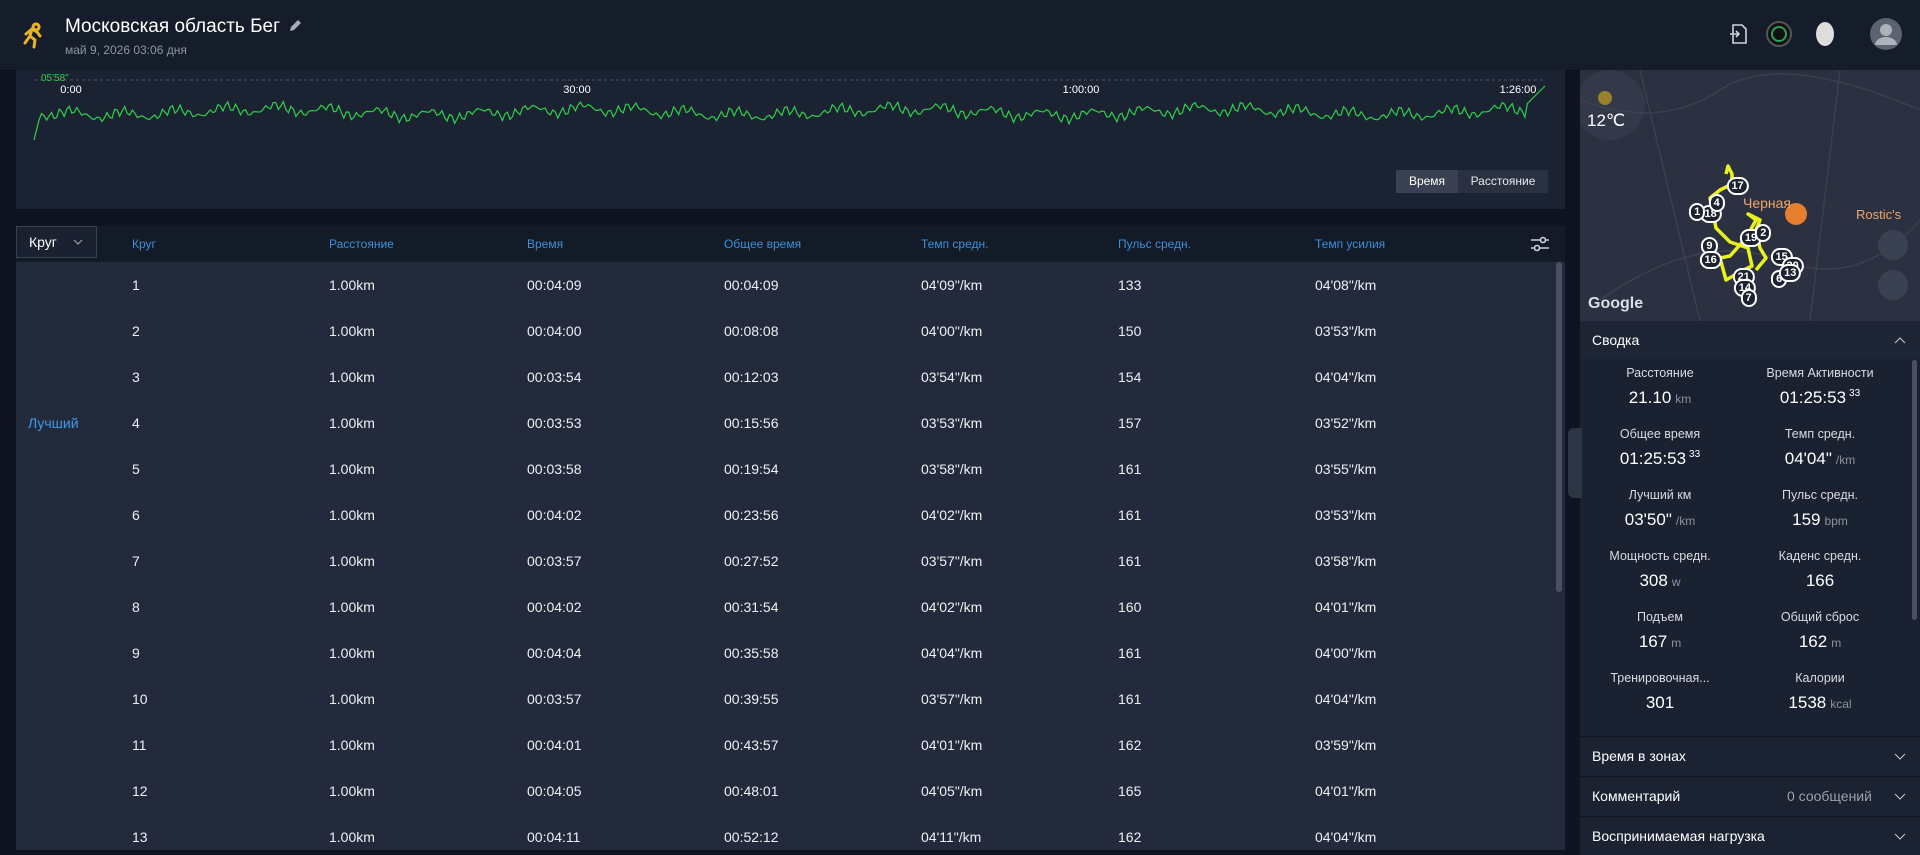 This screenshot has width=1920, height=855. Describe the element at coordinates (952, 791) in the screenshot. I see `table-cell: 04'05"/km` at that location.